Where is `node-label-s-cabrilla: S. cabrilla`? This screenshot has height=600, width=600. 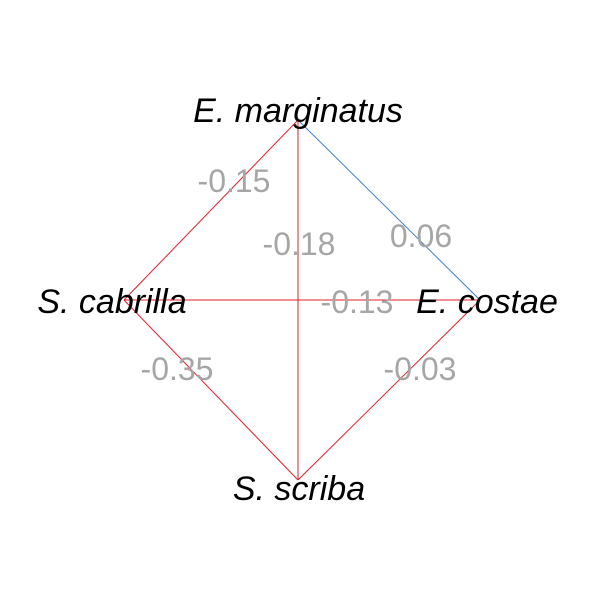
node-label-s-cabrilla: S. cabrilla is located at coordinates (111, 302).